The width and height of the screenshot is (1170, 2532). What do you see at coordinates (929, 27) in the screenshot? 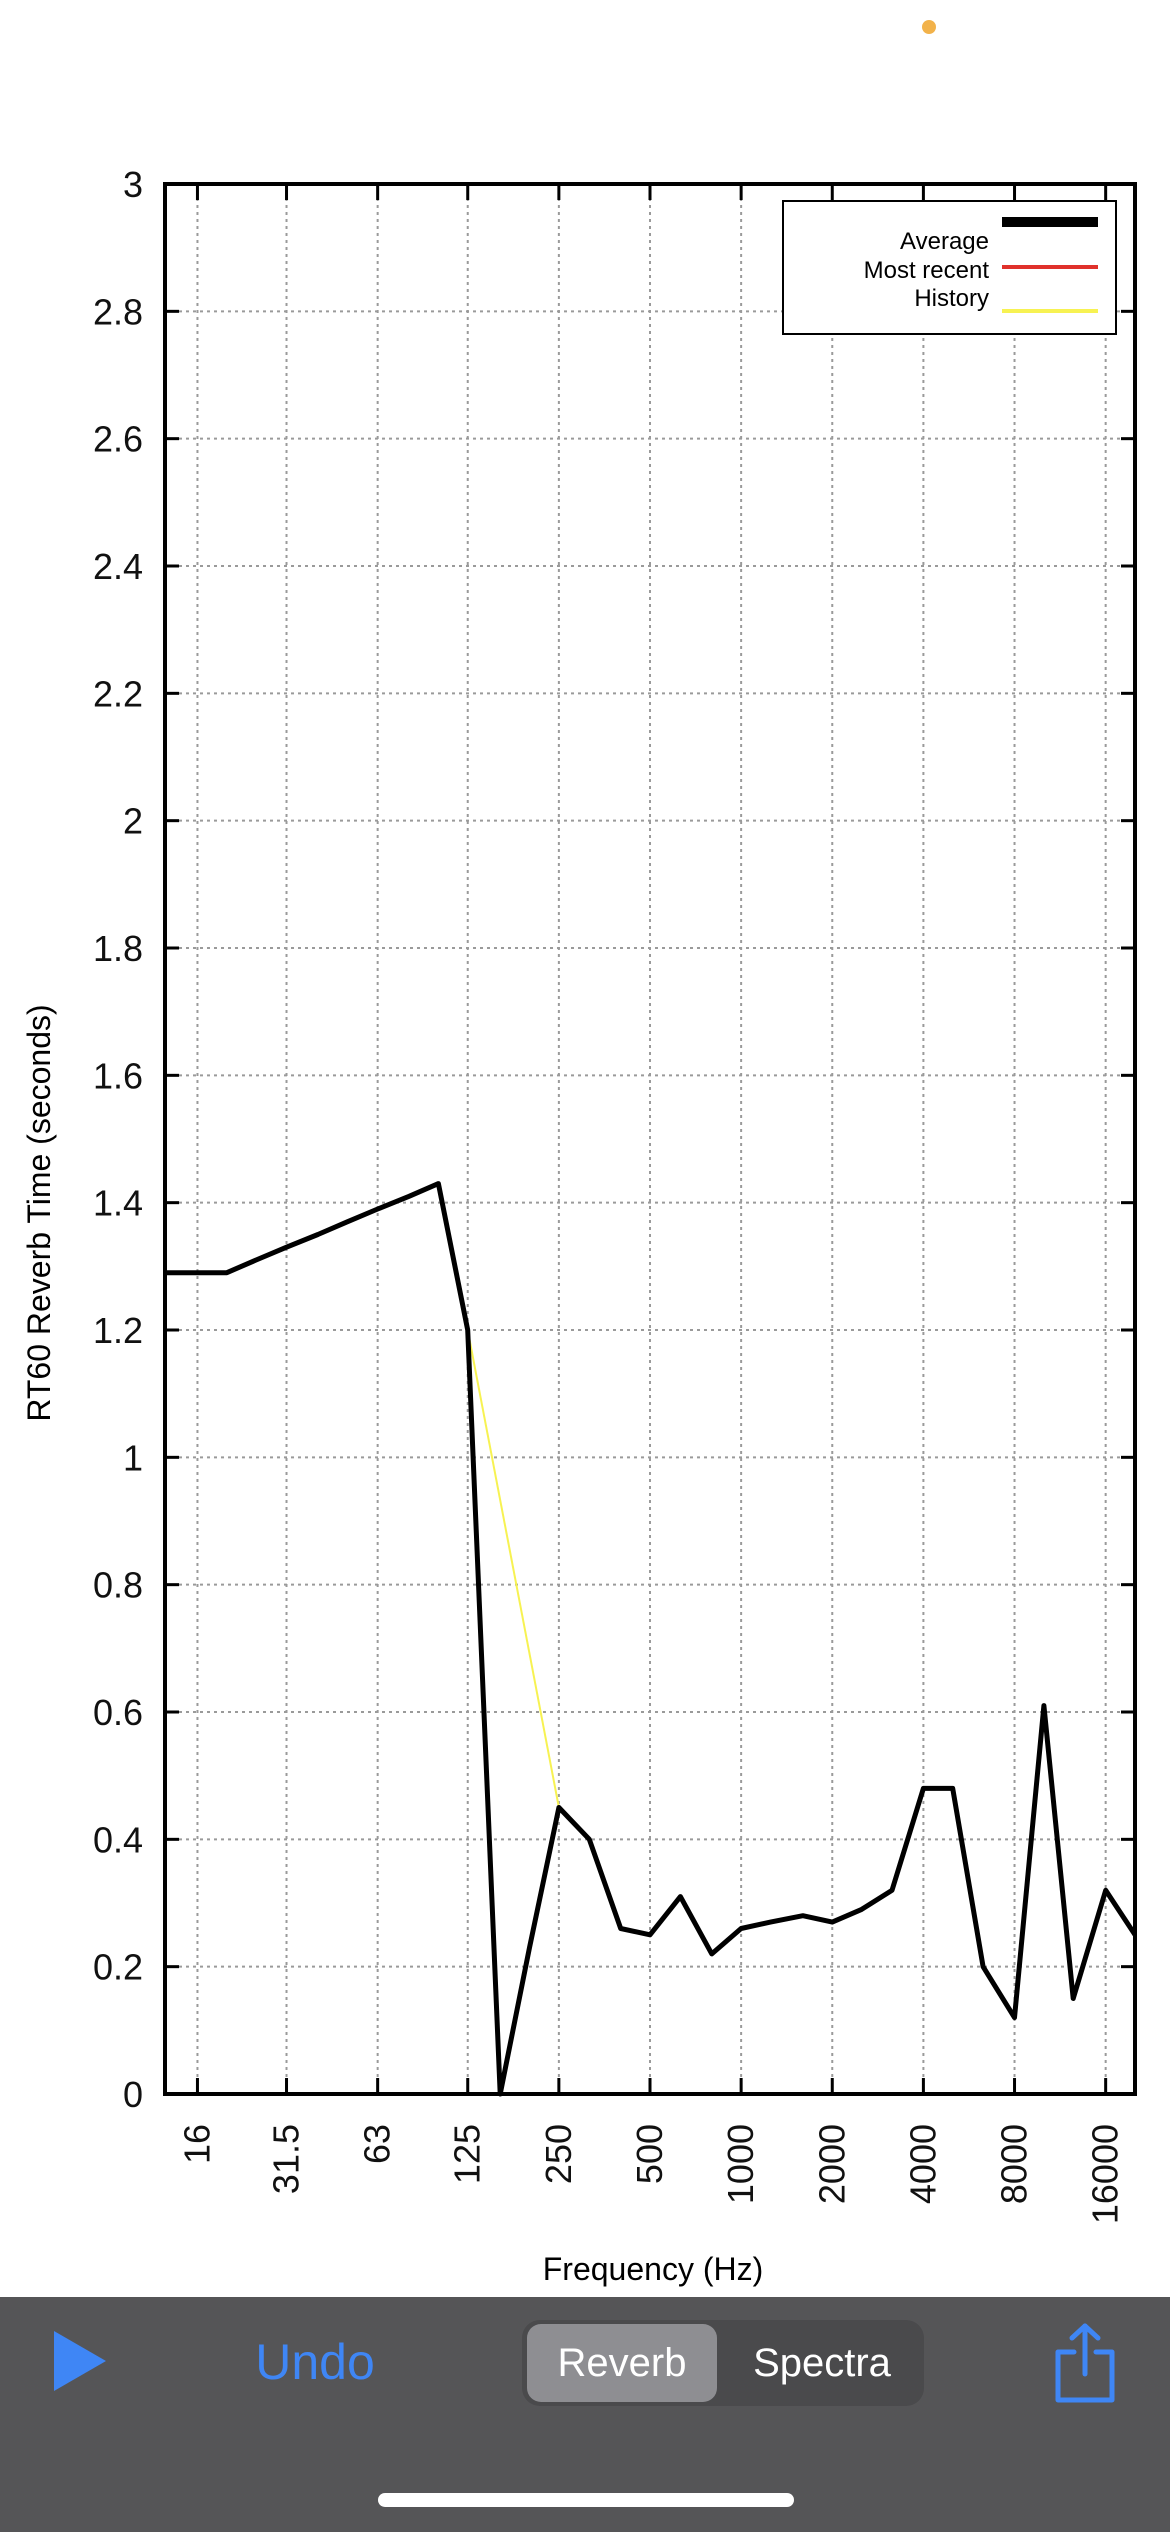
I see `status-indicator-dot` at bounding box center [929, 27].